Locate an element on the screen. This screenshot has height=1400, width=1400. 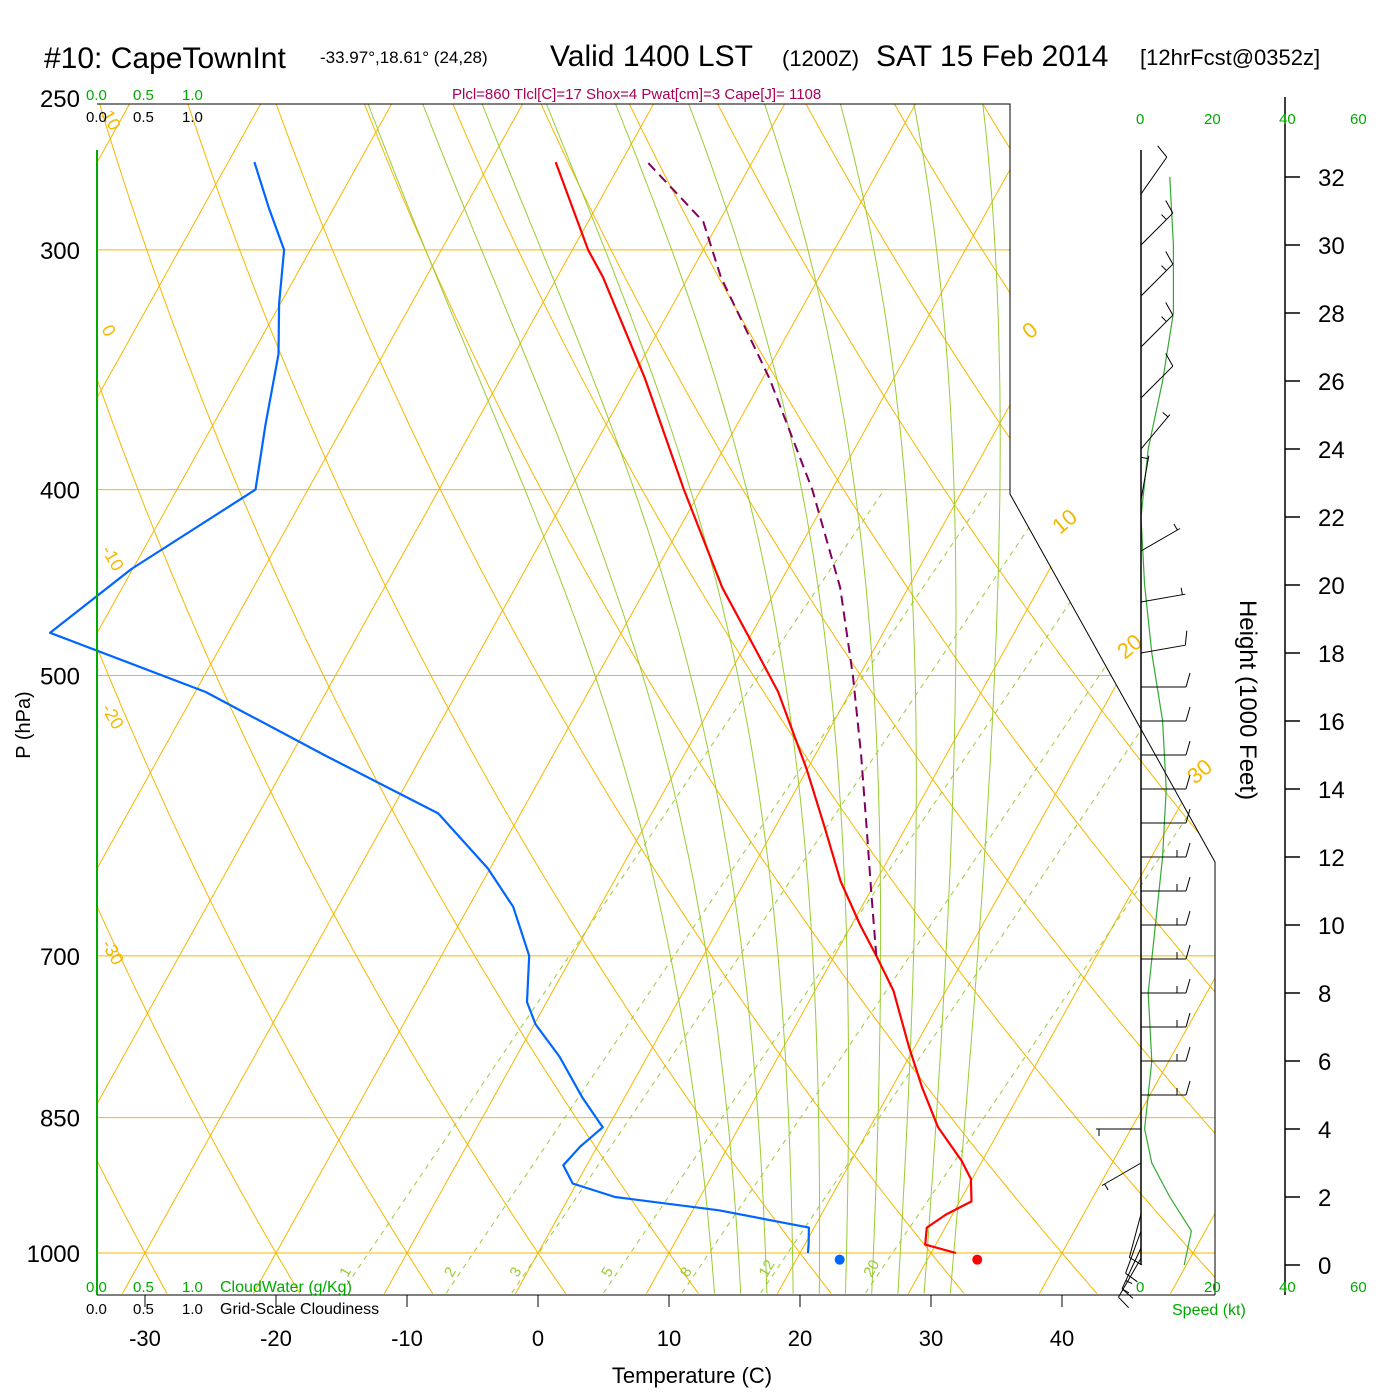
chart-title-station: #10: CapeTownInt is located at coordinates (165, 58).